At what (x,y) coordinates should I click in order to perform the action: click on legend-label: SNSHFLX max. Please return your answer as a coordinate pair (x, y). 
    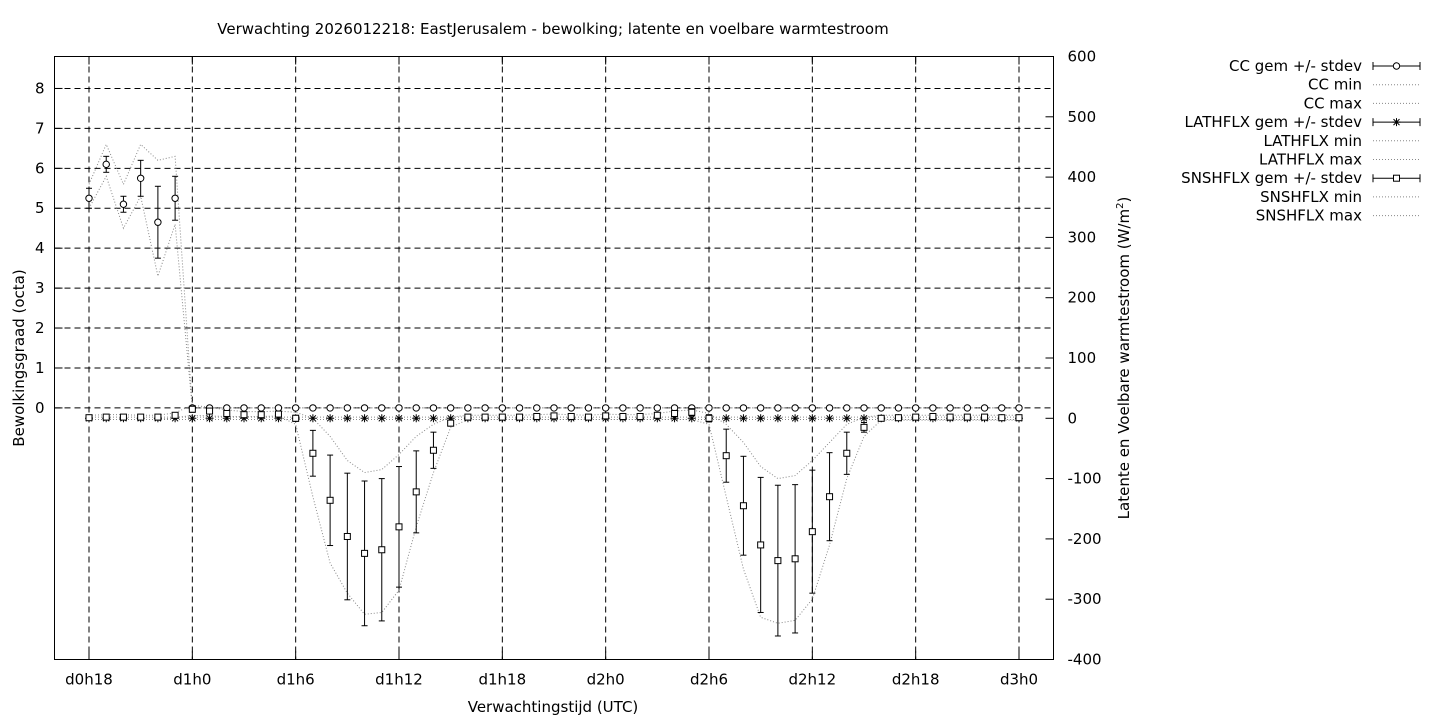
    Looking at the image, I should click on (1309, 216).